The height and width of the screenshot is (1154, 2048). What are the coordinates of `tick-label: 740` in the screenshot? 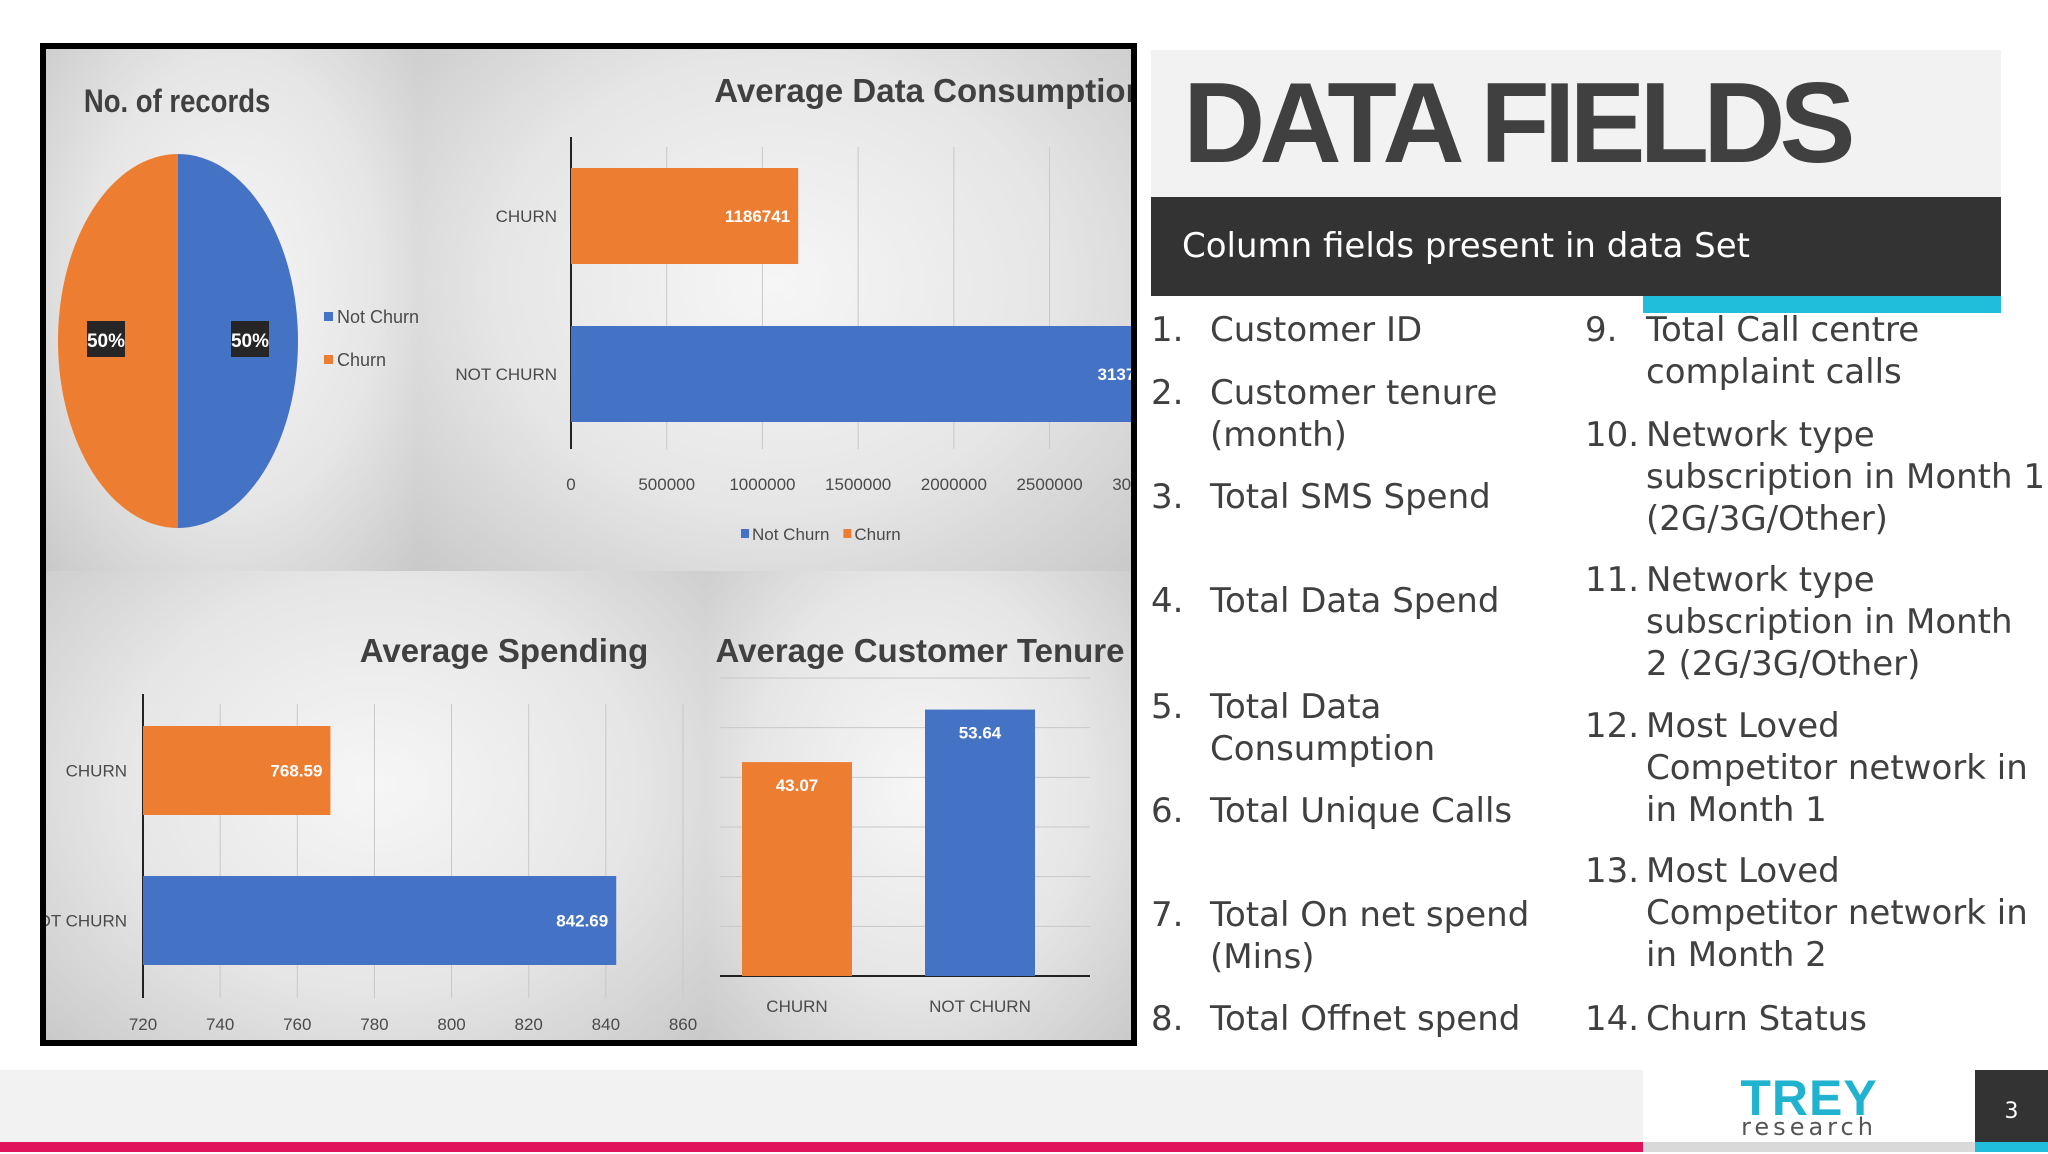 It's located at (220, 1024).